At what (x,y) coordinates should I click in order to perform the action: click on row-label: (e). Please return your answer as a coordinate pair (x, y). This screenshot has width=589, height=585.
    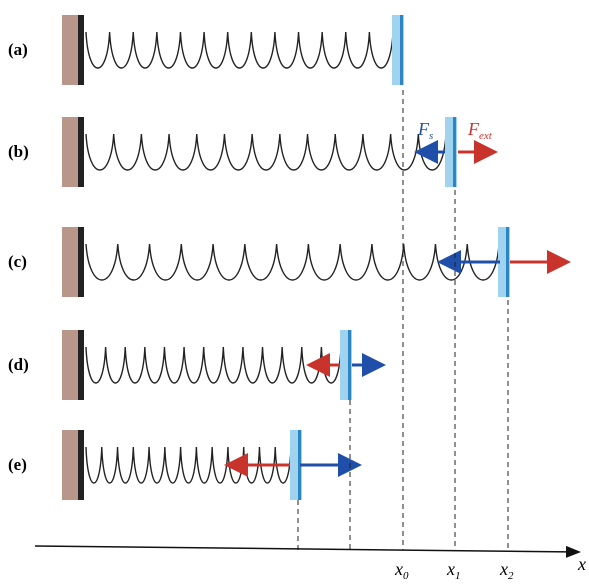
    Looking at the image, I should click on (17, 464).